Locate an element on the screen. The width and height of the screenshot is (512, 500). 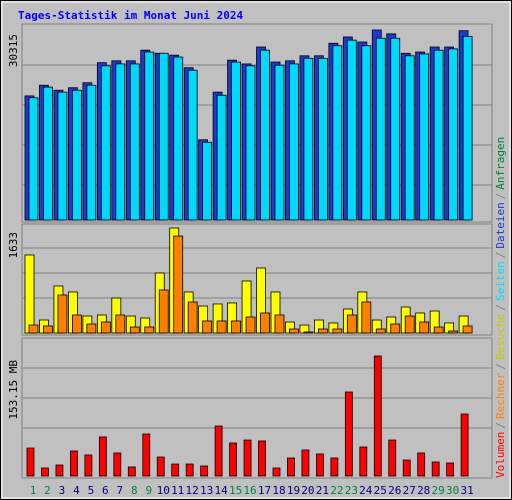
legend-entry: Dateien is located at coordinates (500, 225).